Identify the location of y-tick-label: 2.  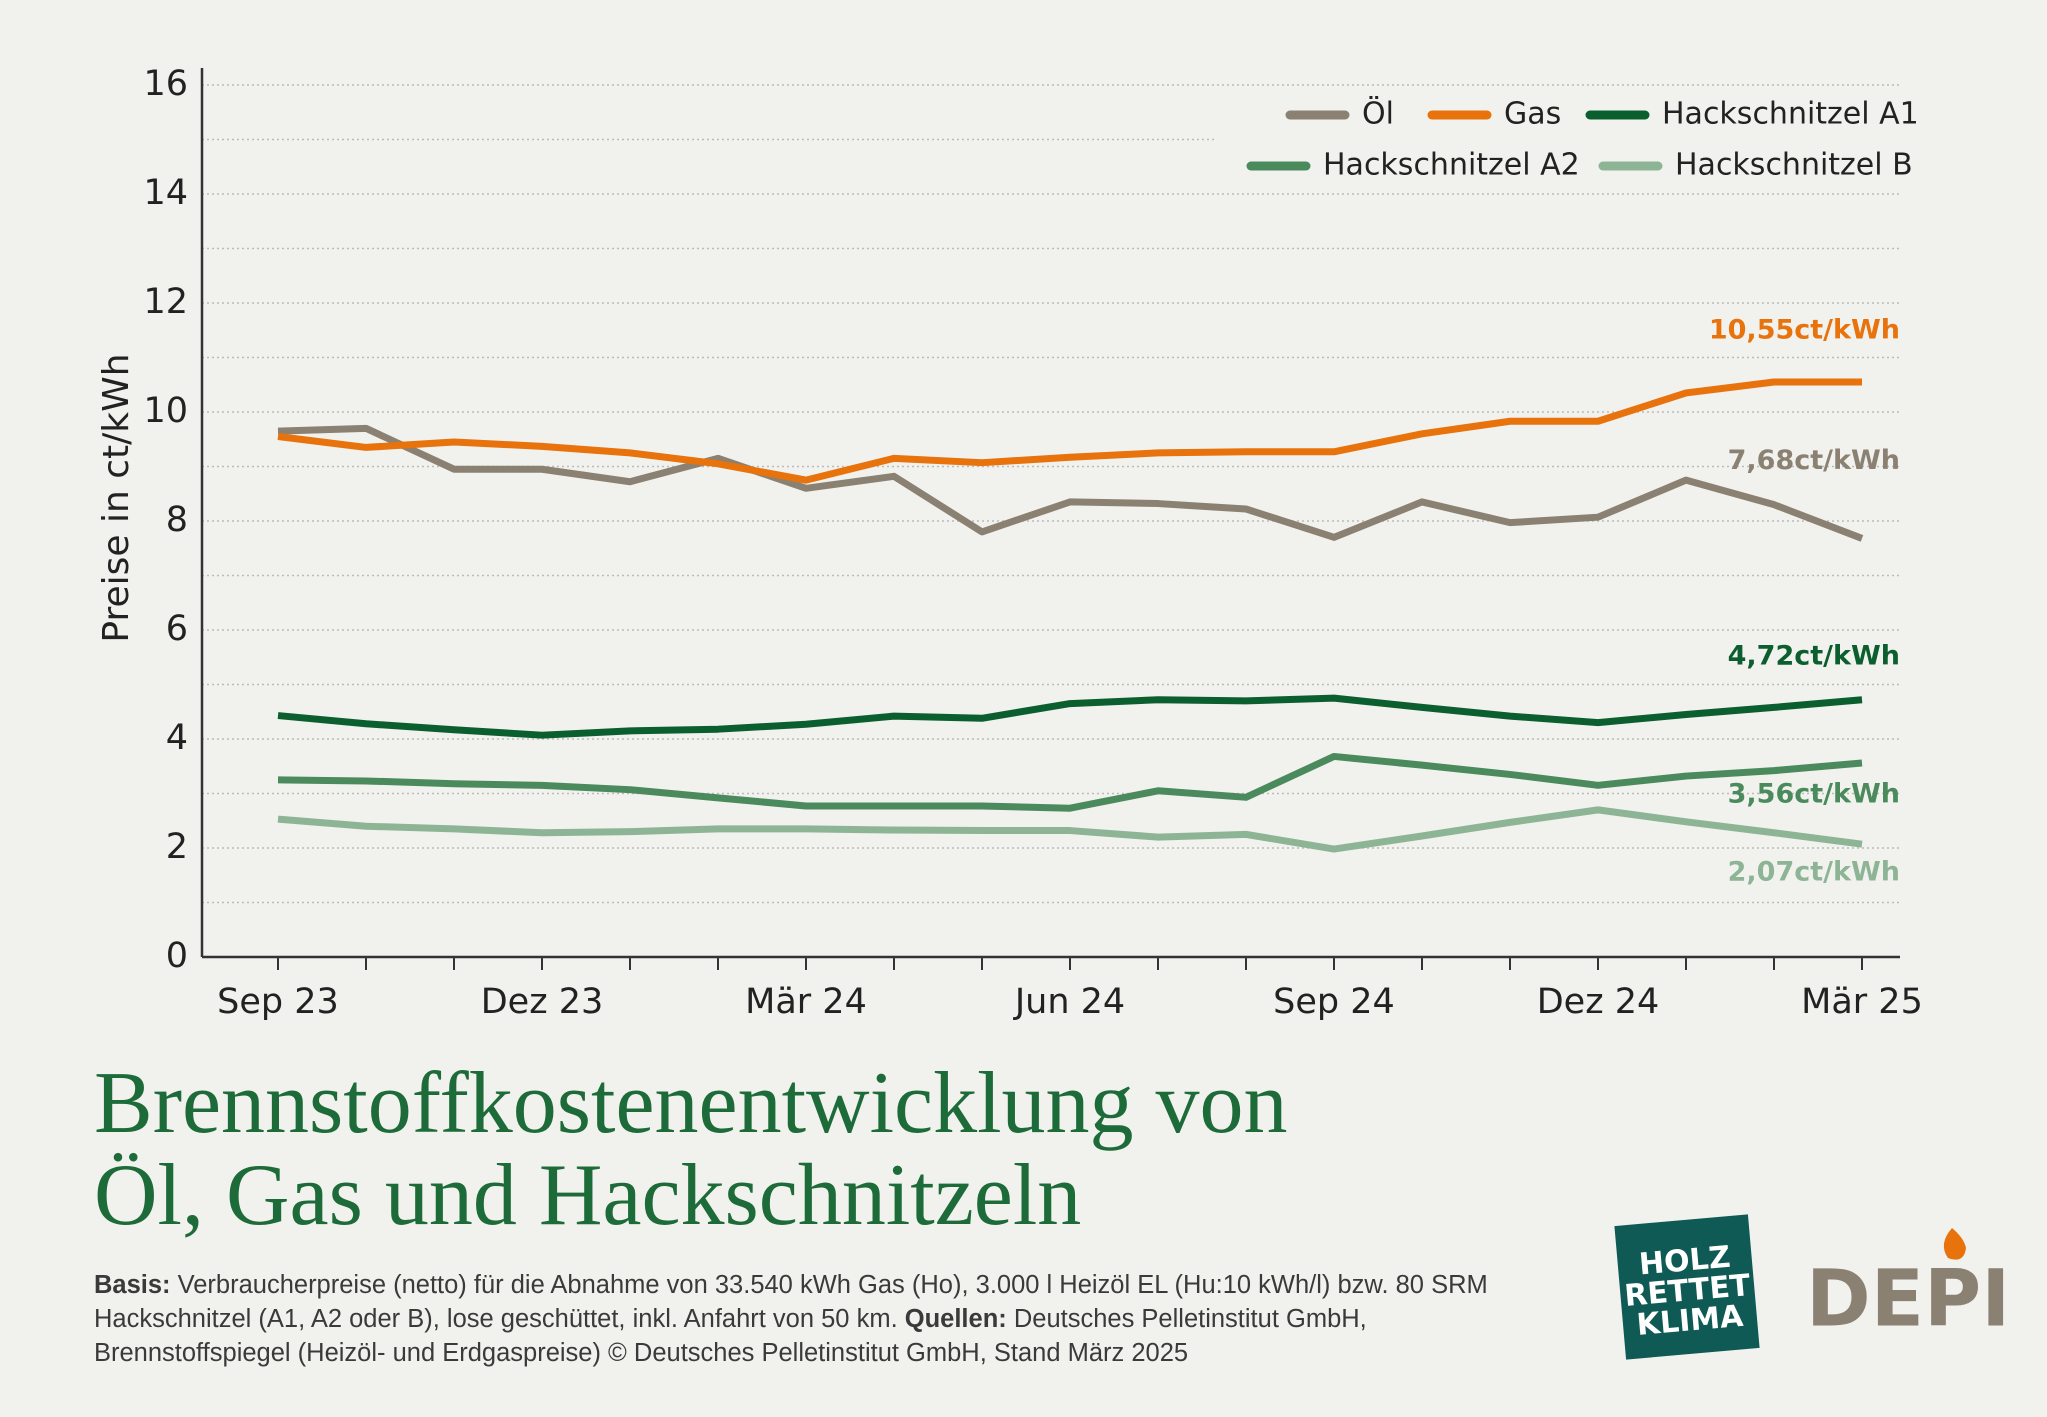
(177, 847).